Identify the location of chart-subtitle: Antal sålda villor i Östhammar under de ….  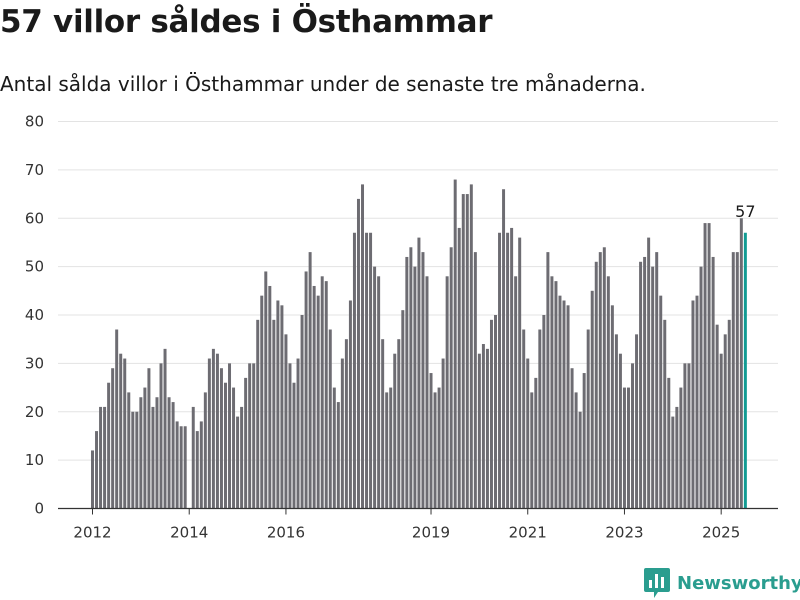
(323, 84).